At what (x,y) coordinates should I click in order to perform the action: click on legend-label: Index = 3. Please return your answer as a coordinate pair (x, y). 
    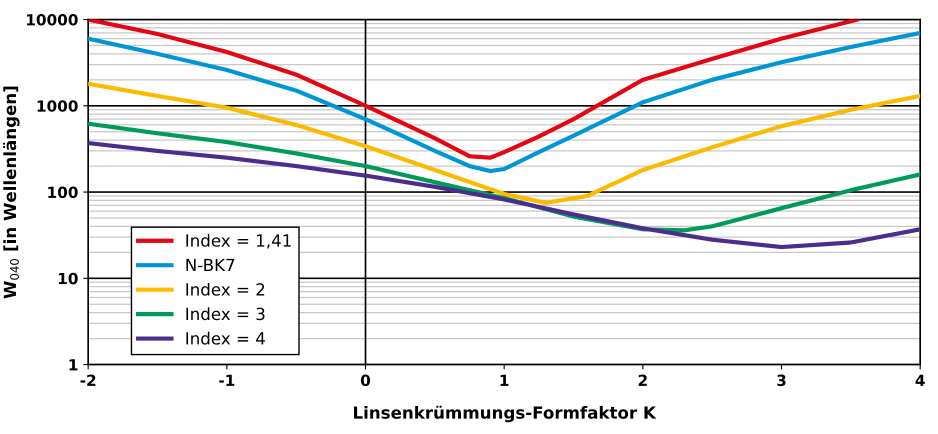
    Looking at the image, I should click on (225, 313).